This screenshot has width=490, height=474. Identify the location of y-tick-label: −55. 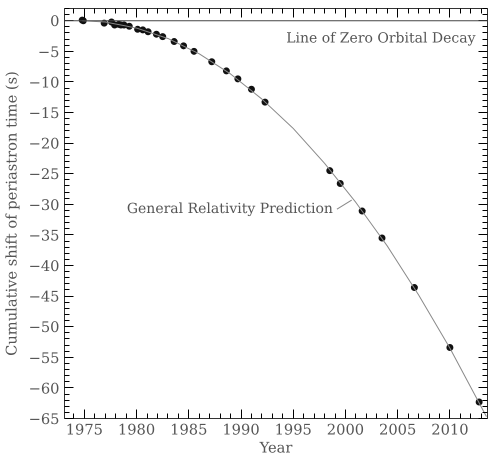
(44, 358).